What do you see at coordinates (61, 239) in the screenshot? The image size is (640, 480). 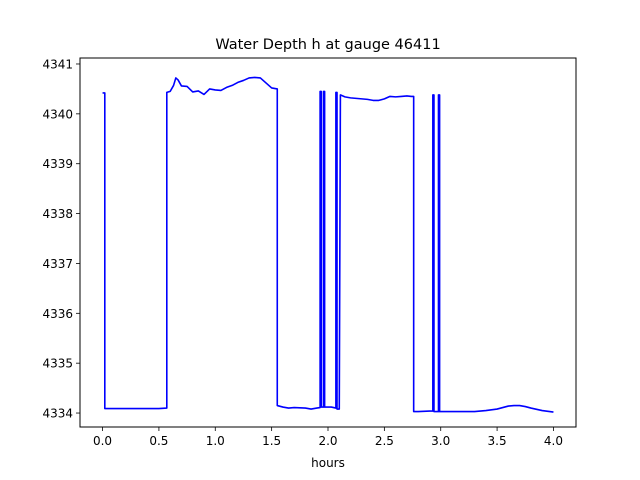 I see `y-axis: 4334 4335 4336 4337 4338 4339 4340 4341` at bounding box center [61, 239].